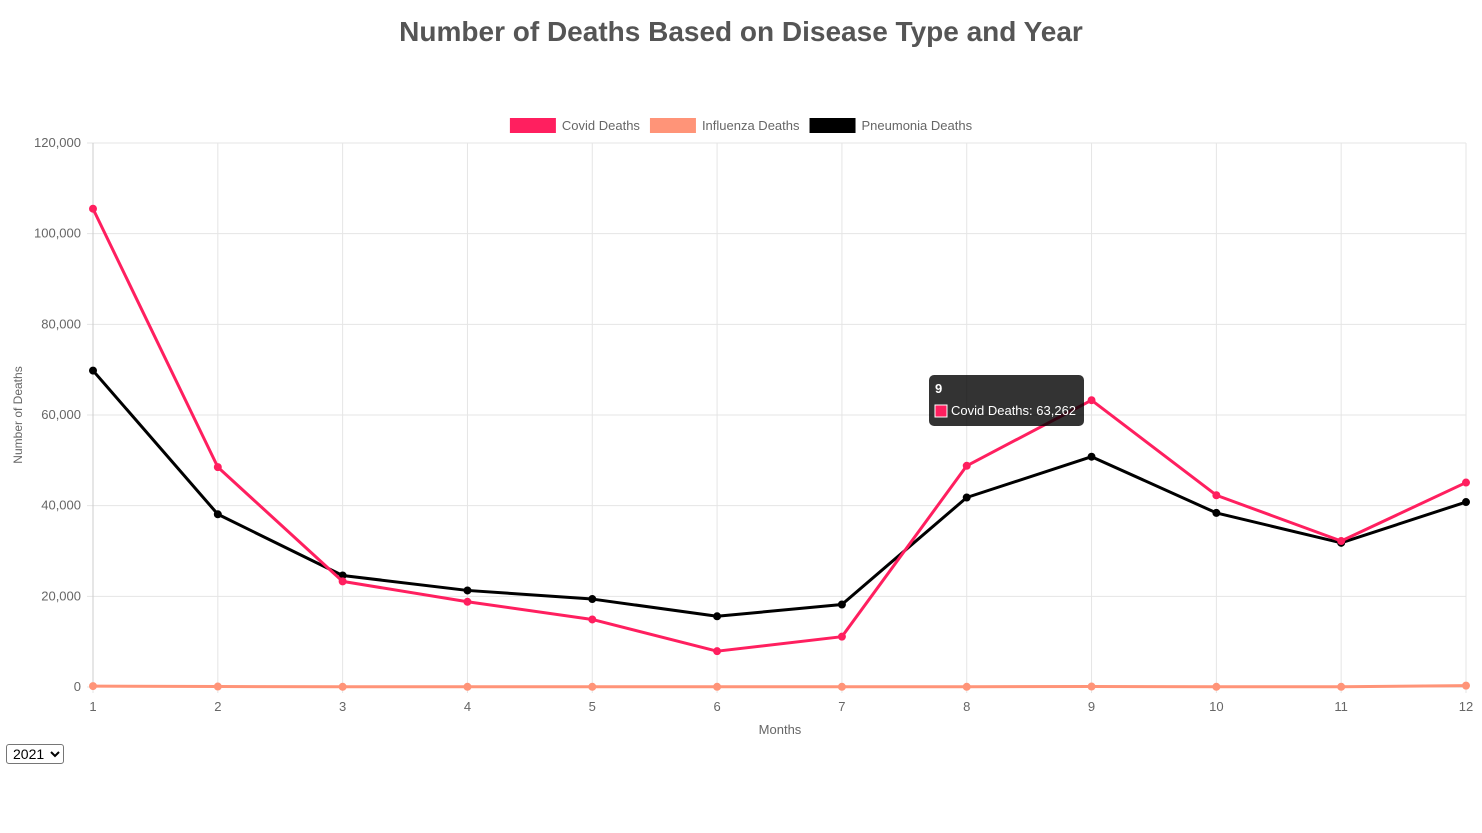  I want to click on x-tick-label: 9, so click(1091, 706).